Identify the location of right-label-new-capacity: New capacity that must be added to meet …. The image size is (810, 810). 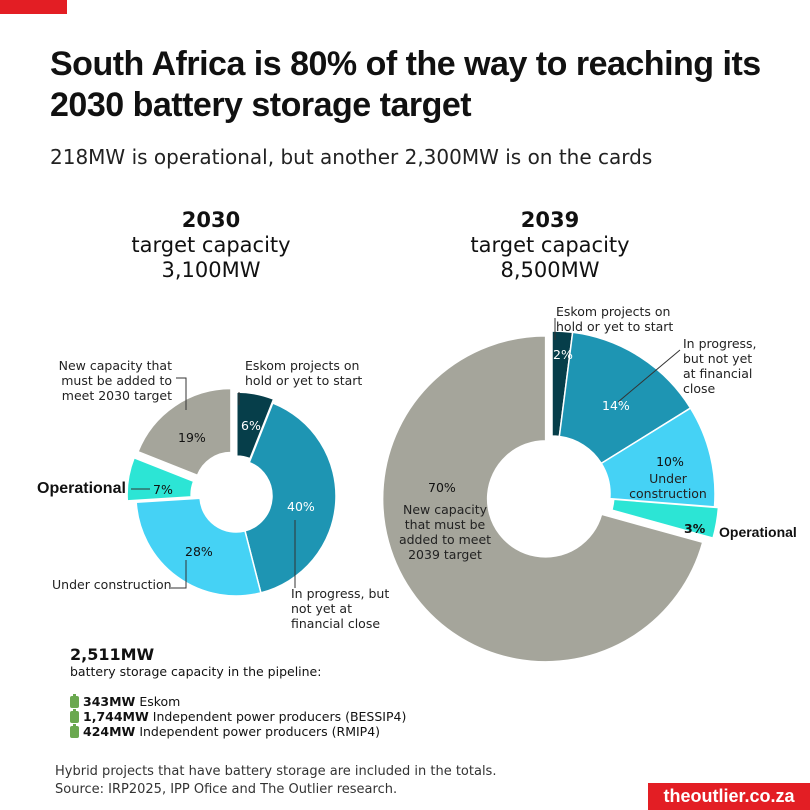
(445, 532).